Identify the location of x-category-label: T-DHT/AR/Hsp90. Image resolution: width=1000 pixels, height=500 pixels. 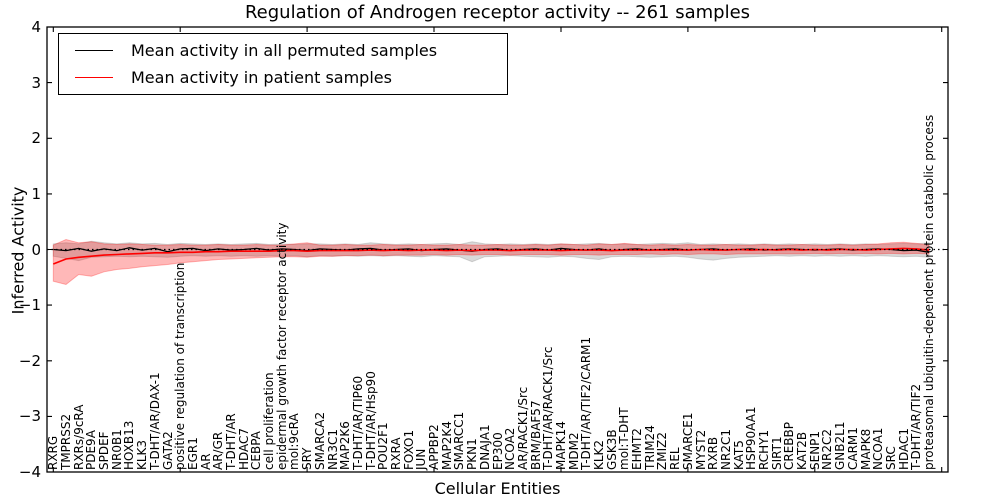
(370, 420).